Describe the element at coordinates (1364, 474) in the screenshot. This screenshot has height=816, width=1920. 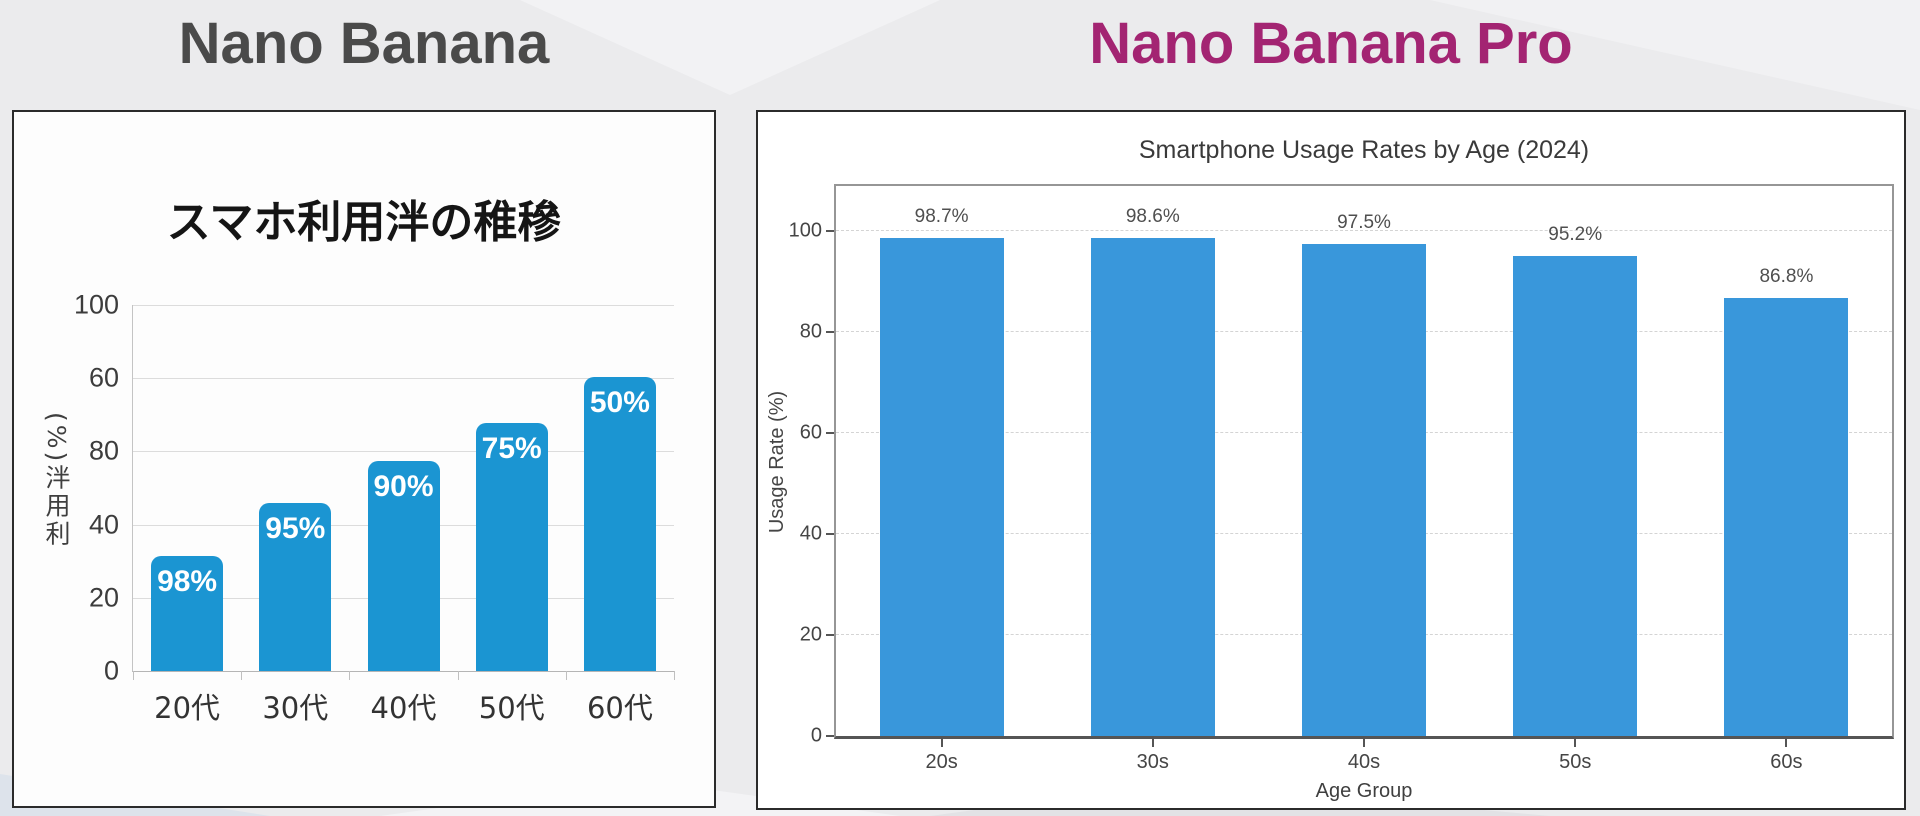
I see `bar-40s: 97.5%` at that location.